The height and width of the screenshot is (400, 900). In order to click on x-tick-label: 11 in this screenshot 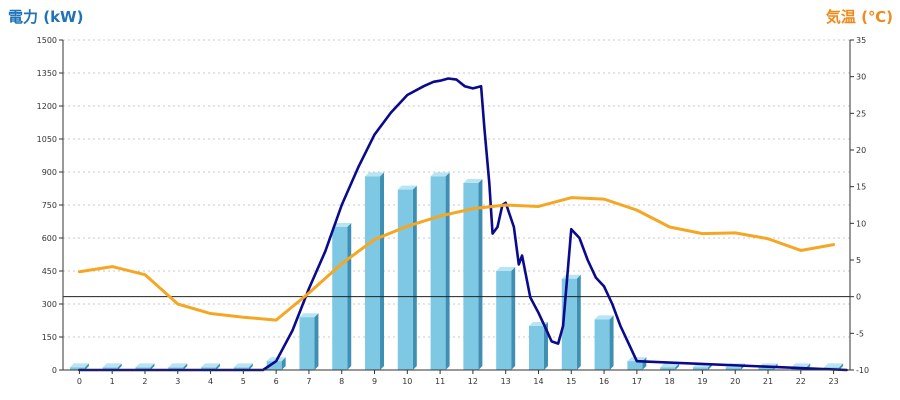, I will do `click(440, 381)`.